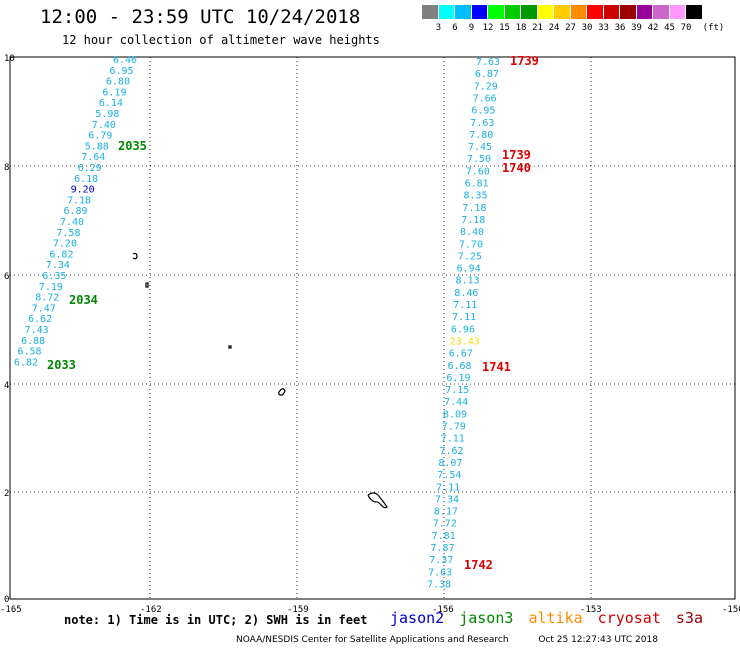 The image size is (740, 650). What do you see at coordinates (9, 329) in the screenshot?
I see `latitude-labels: 10 8 6 4 2 0` at bounding box center [9, 329].